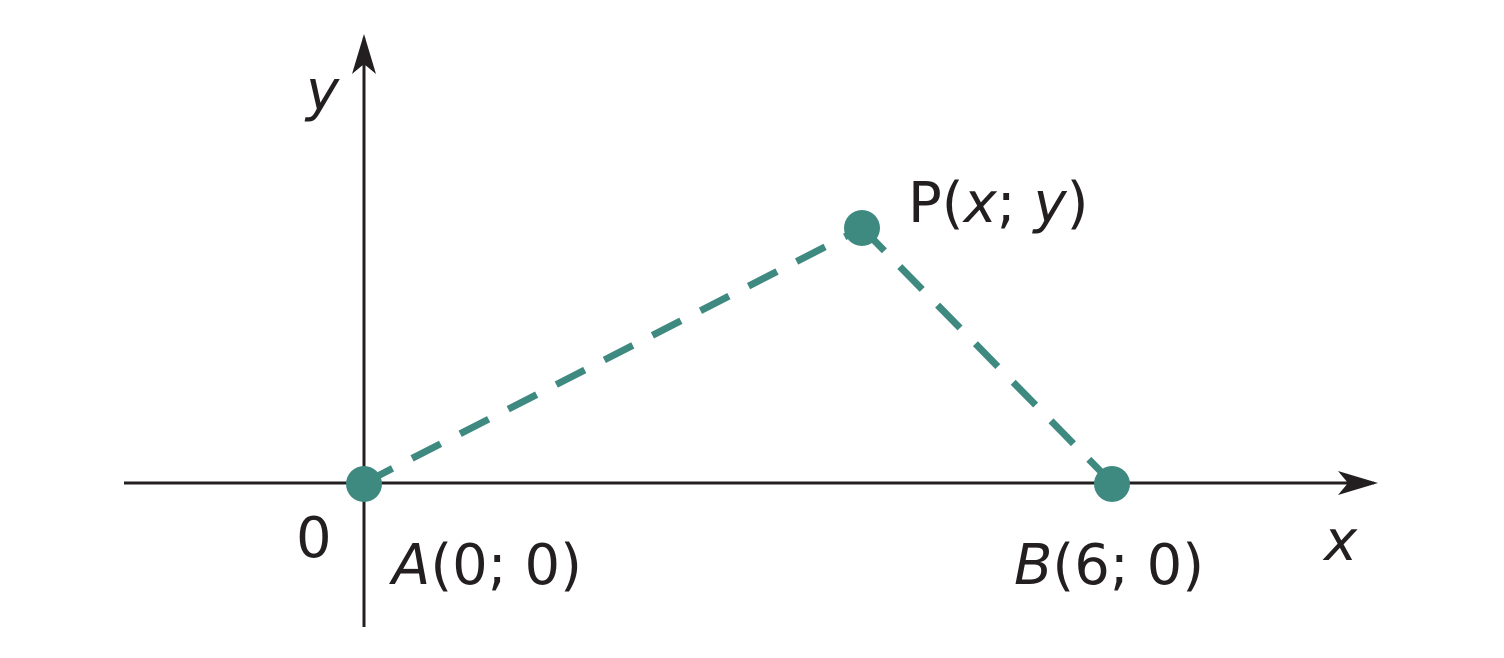  Describe the element at coordinates (485, 565) in the screenshot. I see `point-a-label: A(0; 0)` at that location.